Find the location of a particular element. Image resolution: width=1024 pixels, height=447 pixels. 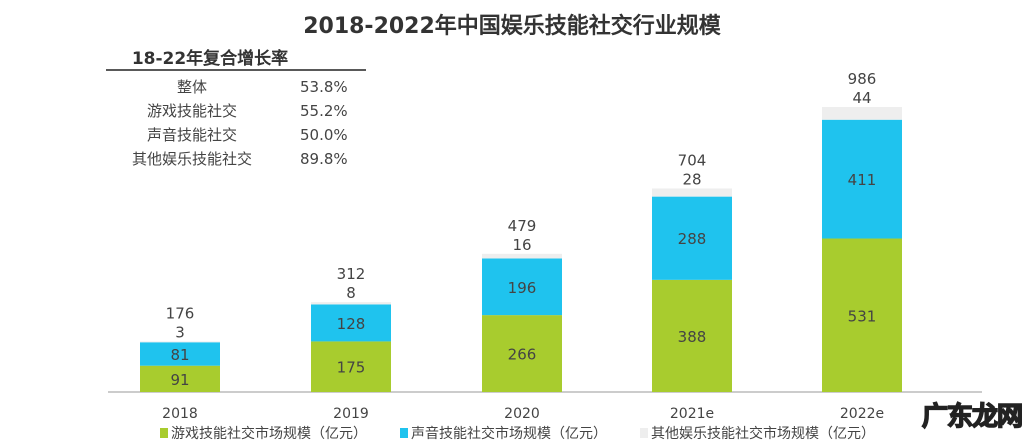

total-label: 479 is located at coordinates (522, 226).